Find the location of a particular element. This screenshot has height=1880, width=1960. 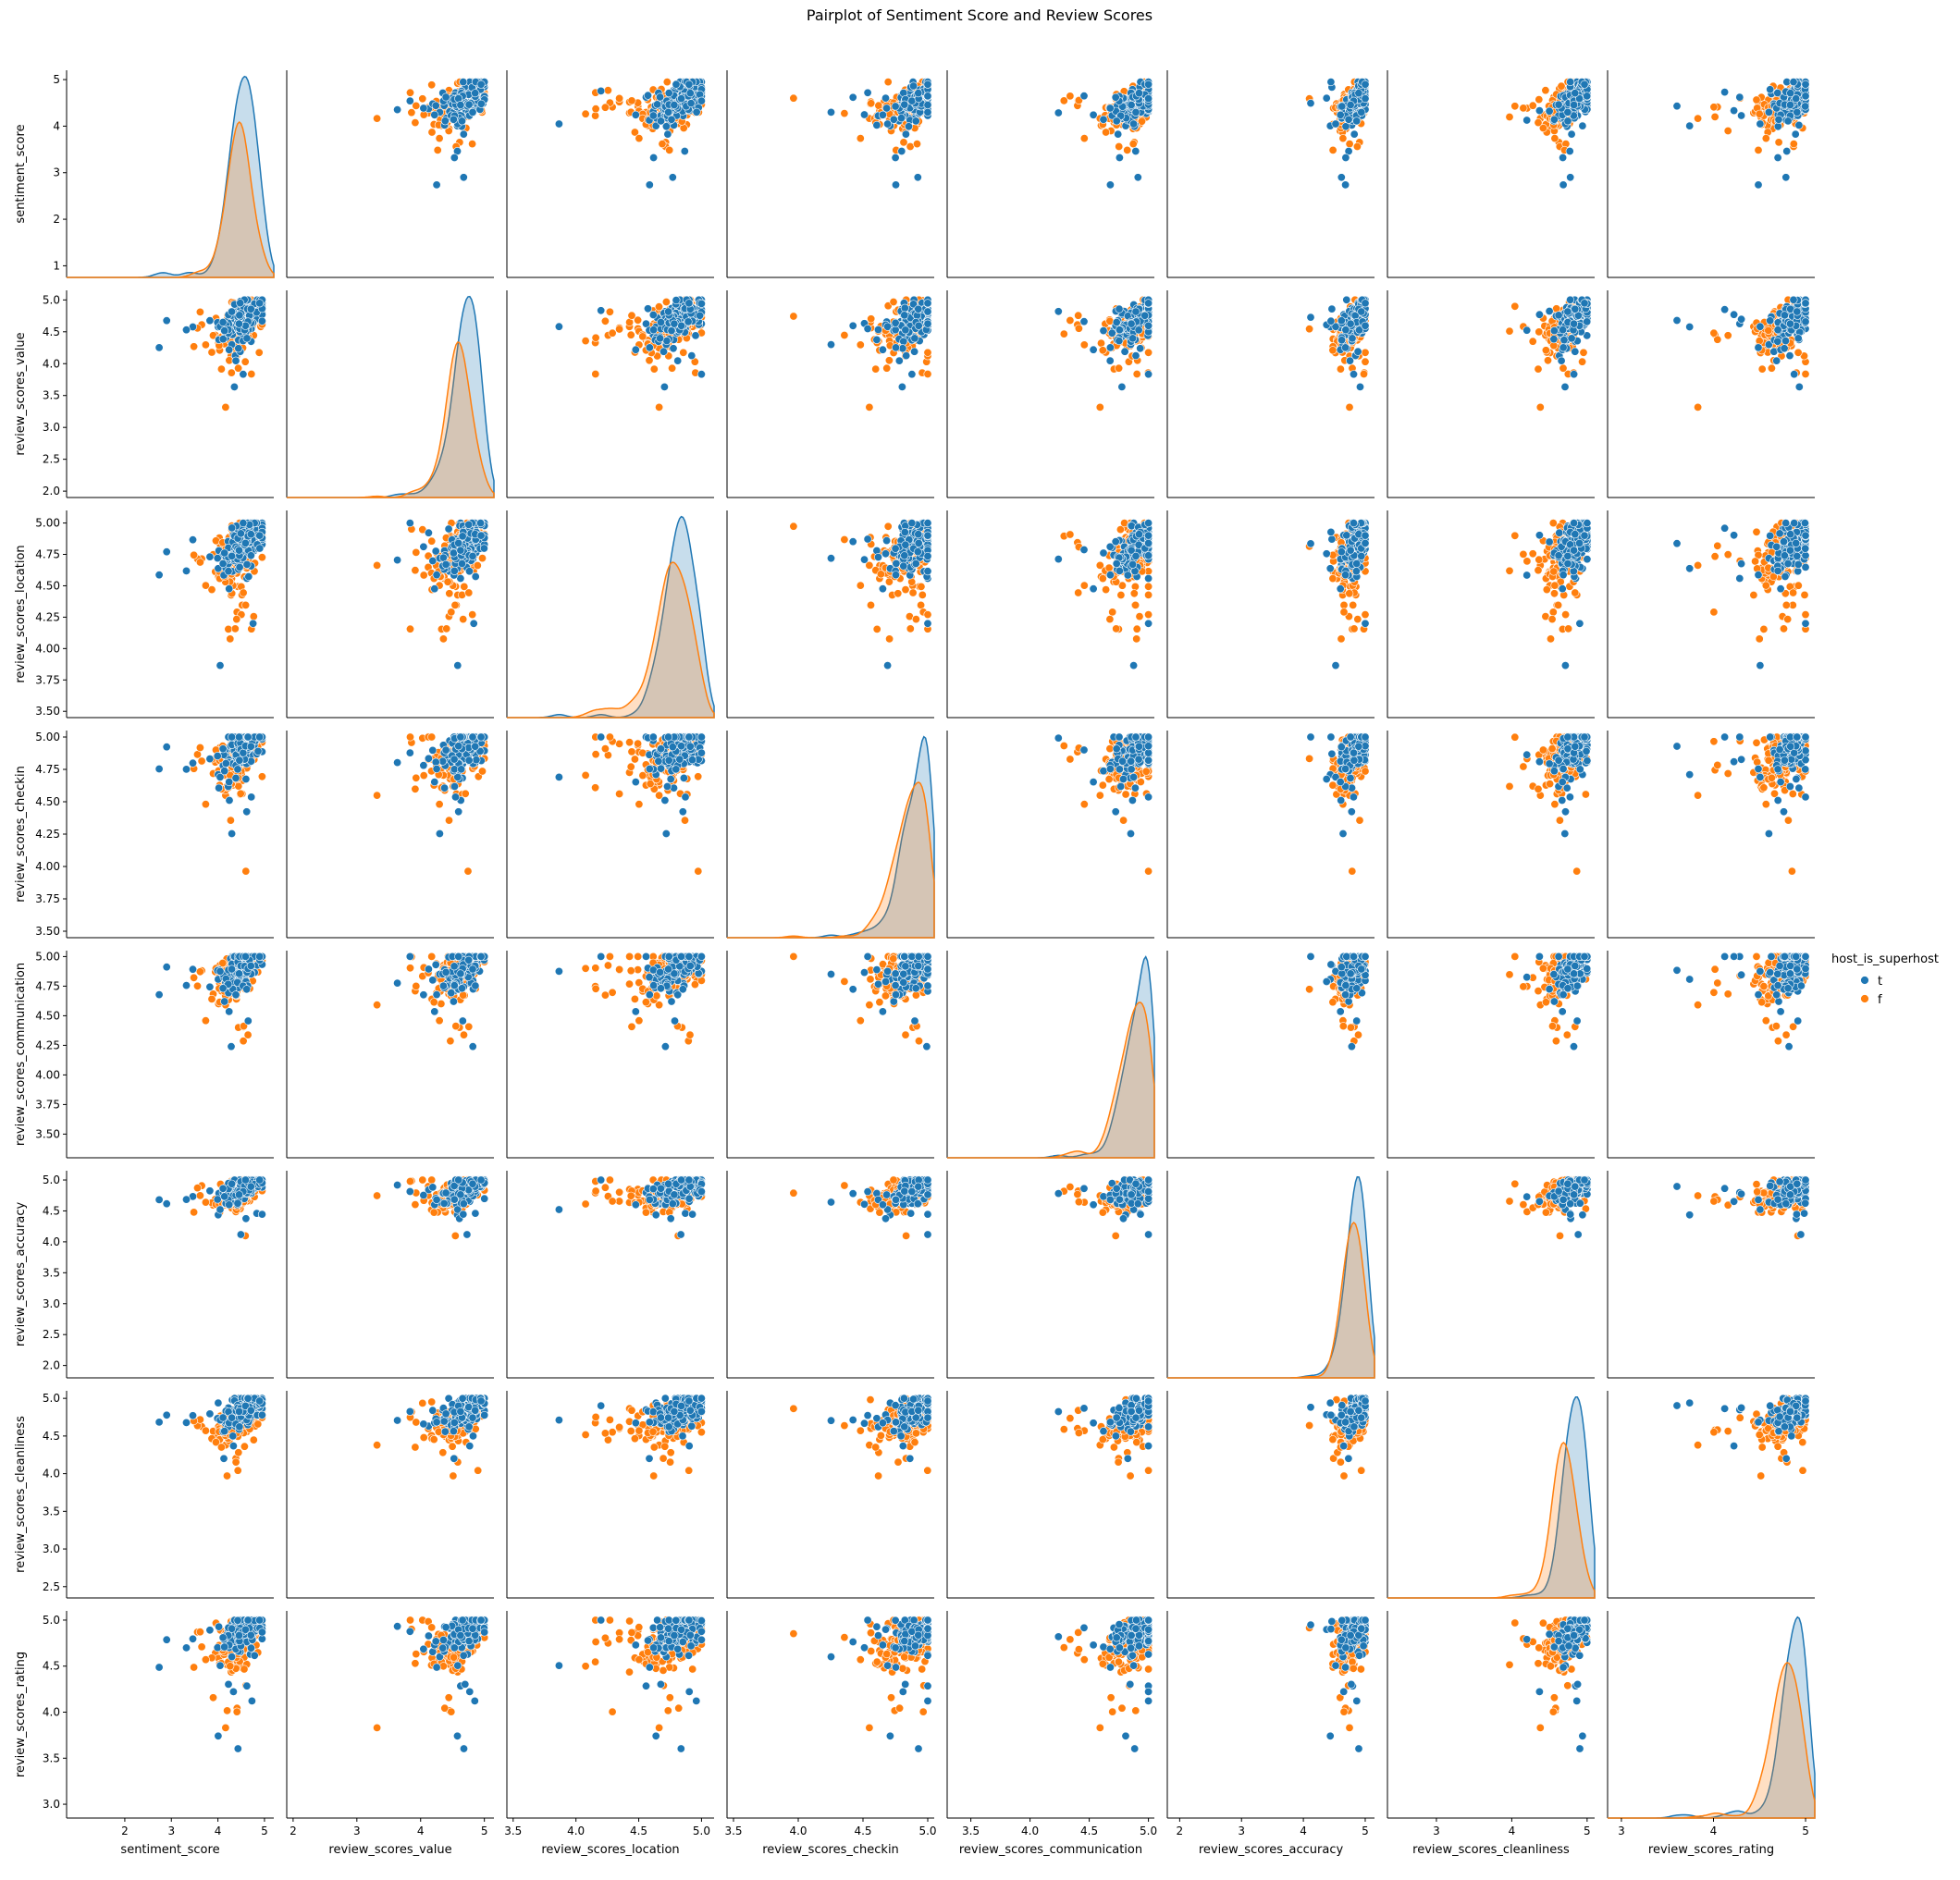

panel-review_scores_value-vs-review_scores_value is located at coordinates (390, 394).